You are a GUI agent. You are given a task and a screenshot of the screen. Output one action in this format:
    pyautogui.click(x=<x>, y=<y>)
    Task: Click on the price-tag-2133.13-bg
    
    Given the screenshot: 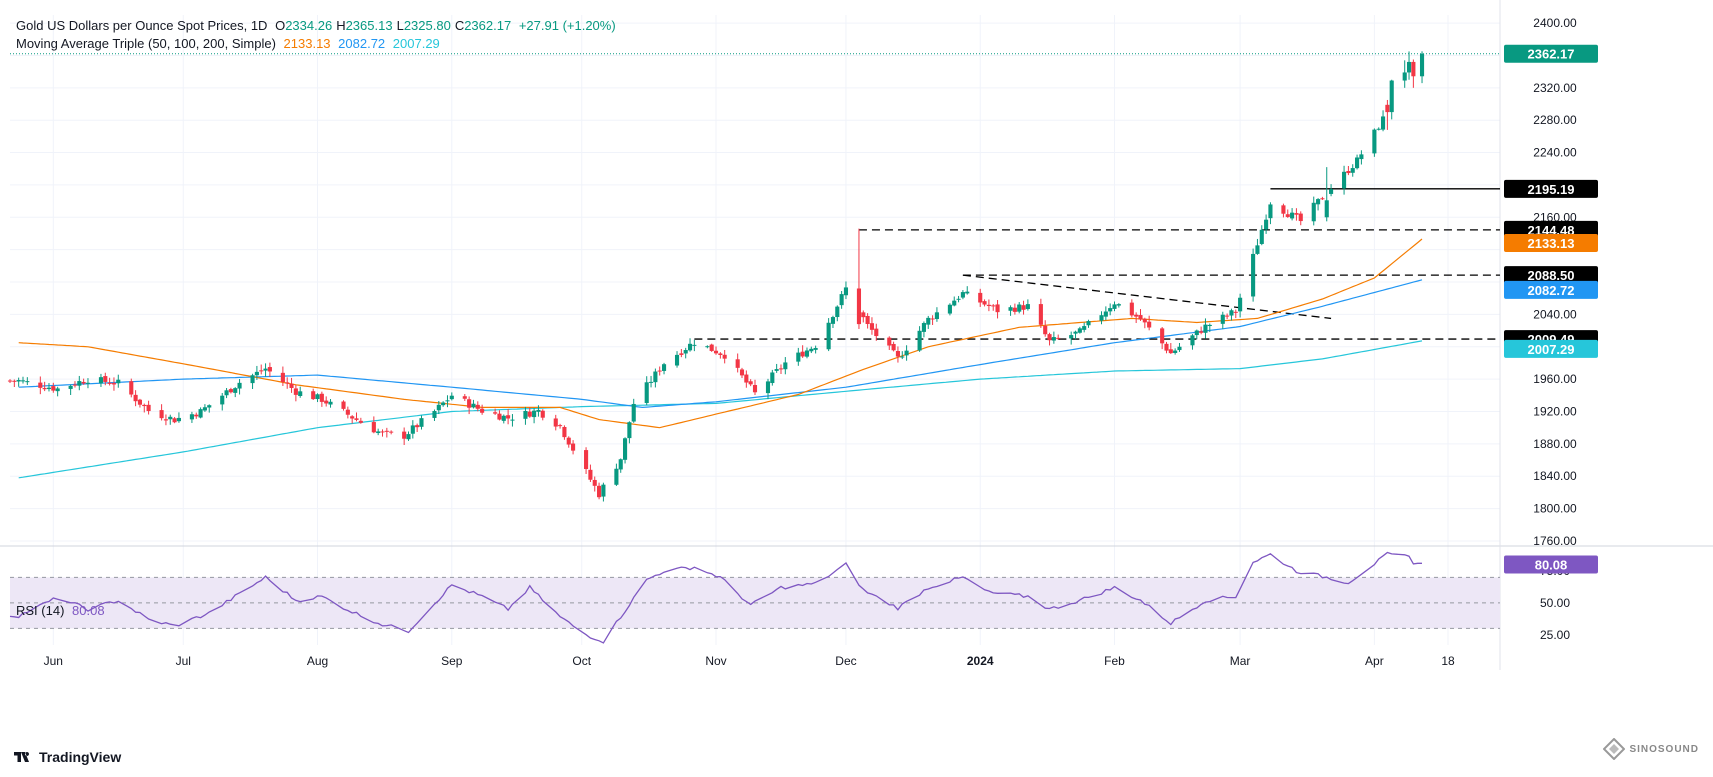 What is the action you would take?
    pyautogui.click(x=1551, y=243)
    